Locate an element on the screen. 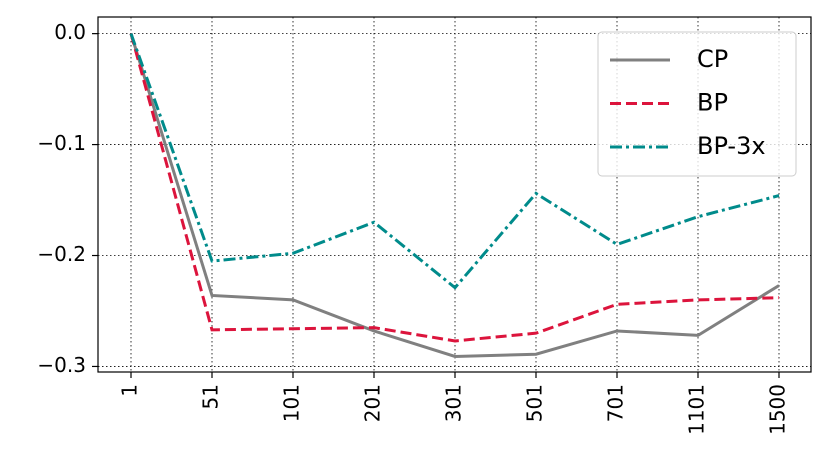  legend-box is located at coordinates (697, 104).